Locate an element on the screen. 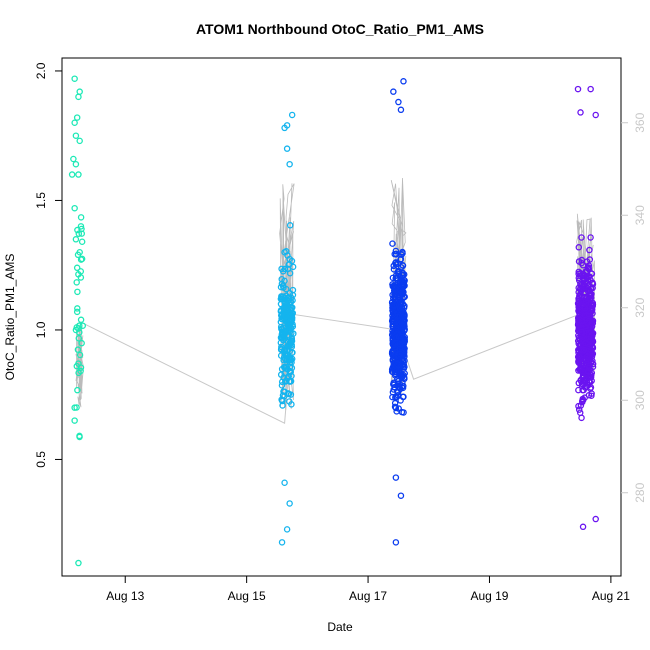 This screenshot has height=650, width=650. chart-title: ATOM1 Northbound OtoC_Ratio_PM1_AMS is located at coordinates (340, 29).